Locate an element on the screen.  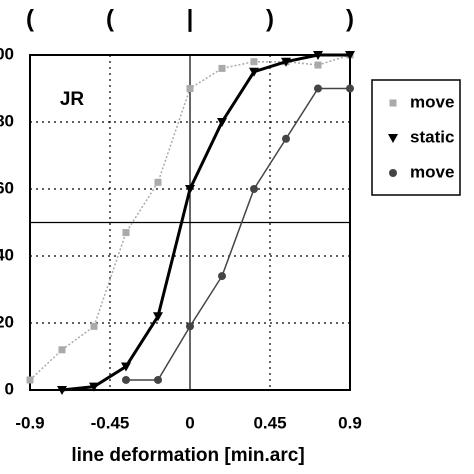
y-tick-label: 40 is located at coordinates (7, 254).